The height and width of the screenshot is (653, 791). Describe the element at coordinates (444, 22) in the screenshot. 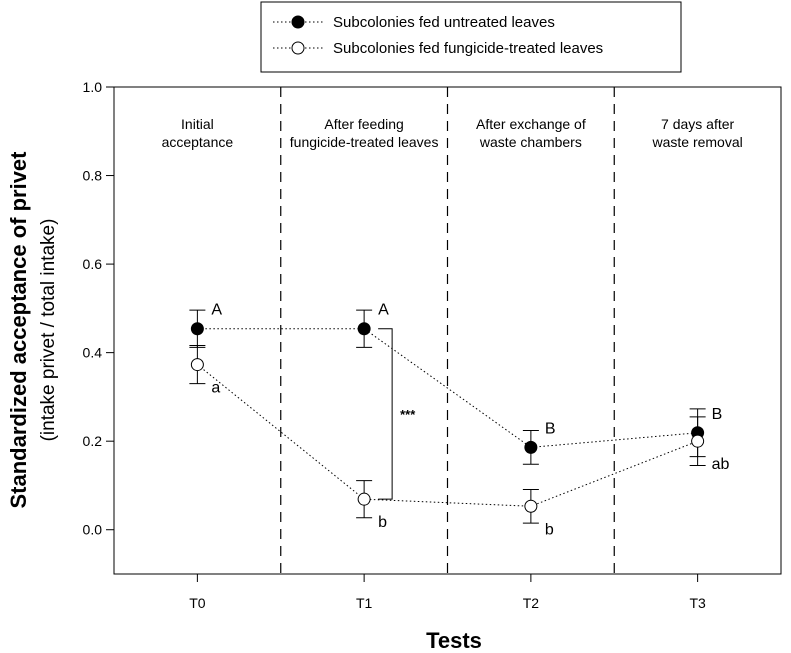

I see `legend-label-untreated: Subcolonies fed untreated leaves` at that location.